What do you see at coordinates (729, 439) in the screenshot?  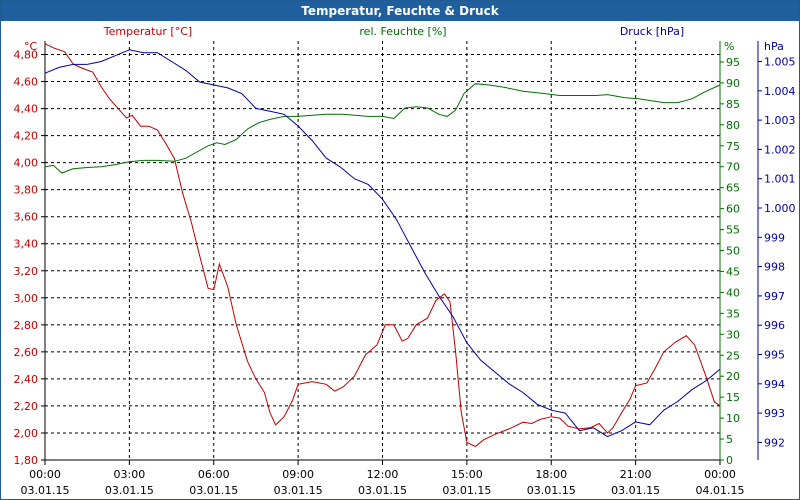 I see `humidity-tick-label: 5` at bounding box center [729, 439].